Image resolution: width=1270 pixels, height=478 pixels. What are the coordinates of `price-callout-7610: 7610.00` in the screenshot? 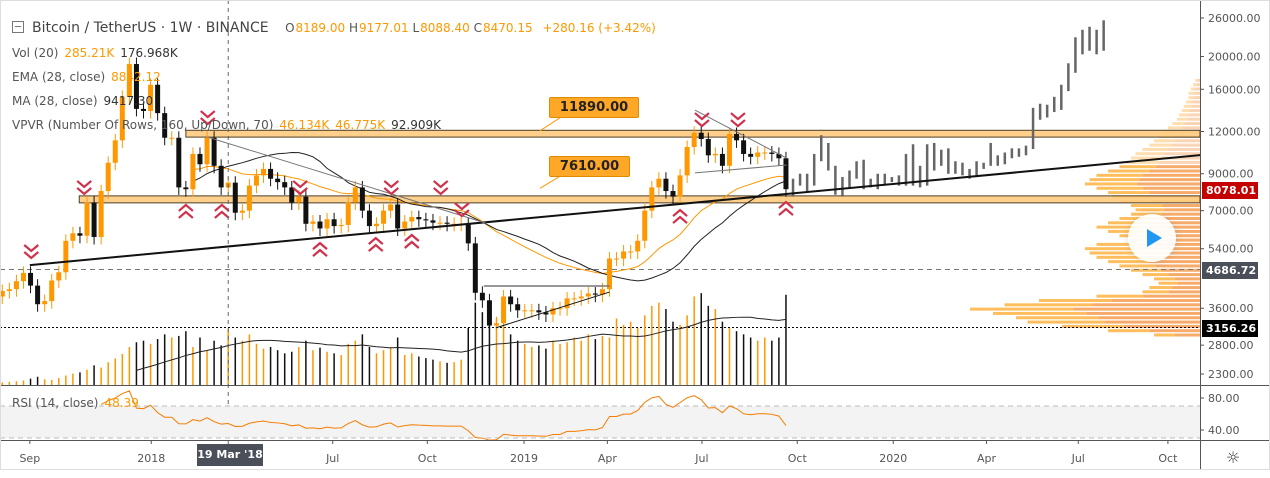 It's located at (589, 167).